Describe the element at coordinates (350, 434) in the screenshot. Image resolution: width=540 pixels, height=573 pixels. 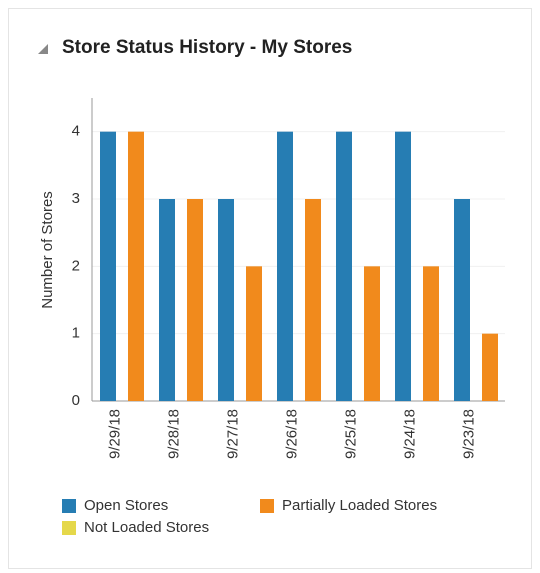
I see `x-tick-label: 9/25/18` at that location.